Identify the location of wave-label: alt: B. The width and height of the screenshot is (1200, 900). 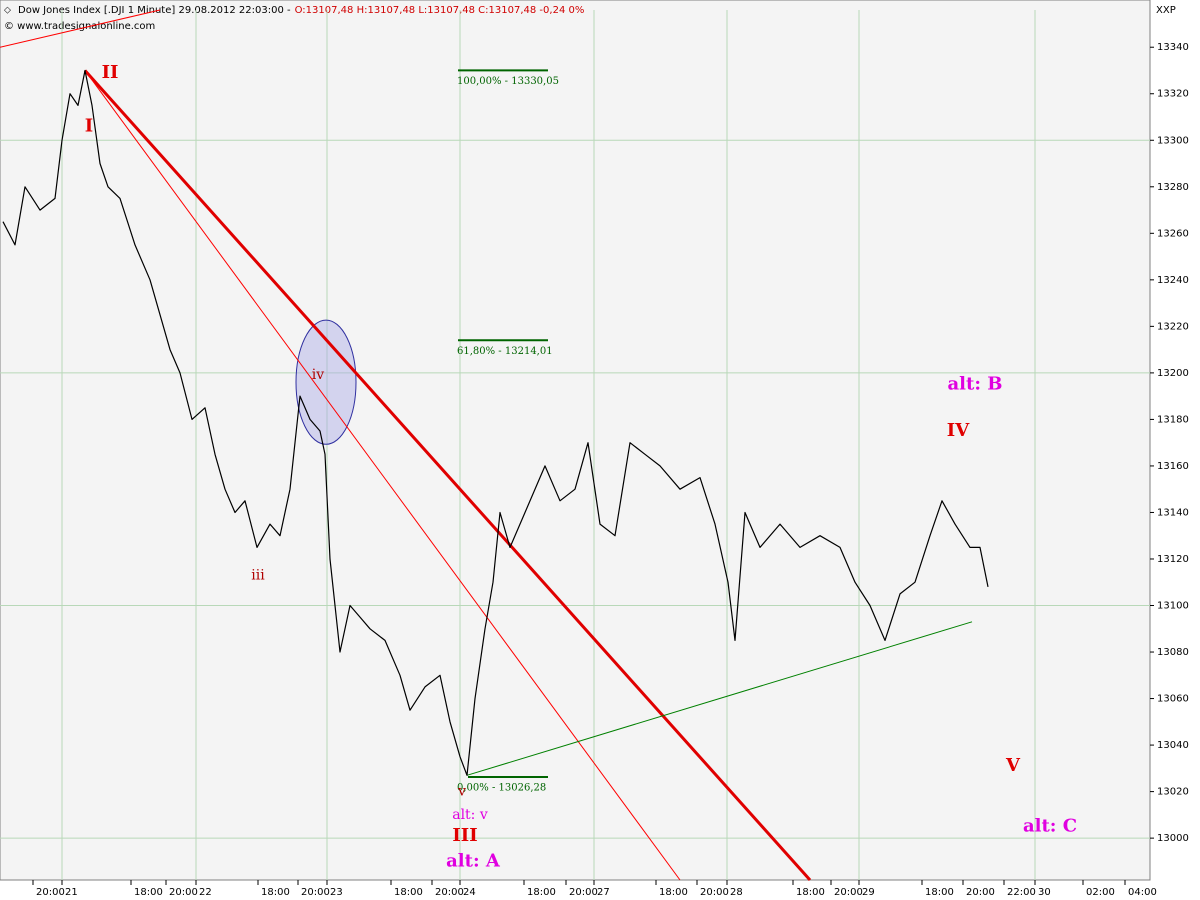
(975, 384).